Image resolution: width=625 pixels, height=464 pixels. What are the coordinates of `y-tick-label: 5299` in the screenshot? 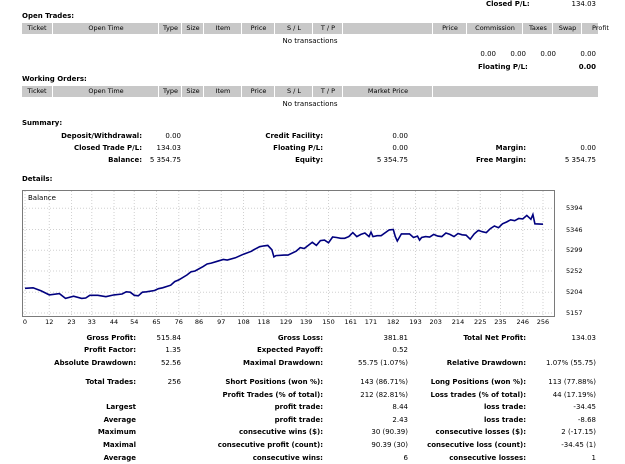 It's located at (574, 250).